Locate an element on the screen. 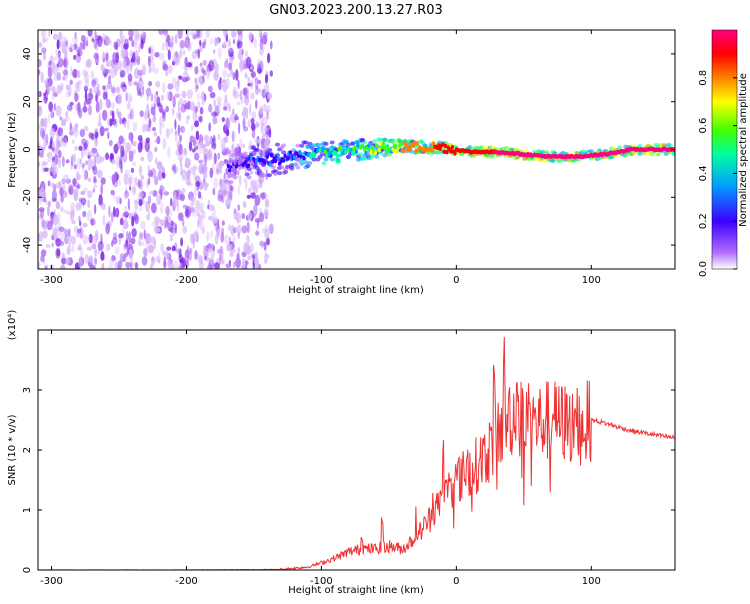 This screenshot has height=604, width=750. x-tick-label: 0 is located at coordinates (456, 581).